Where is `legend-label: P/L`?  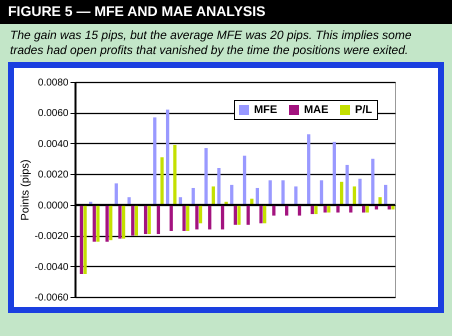
legend-label: P/L is located at coordinates (363, 110).